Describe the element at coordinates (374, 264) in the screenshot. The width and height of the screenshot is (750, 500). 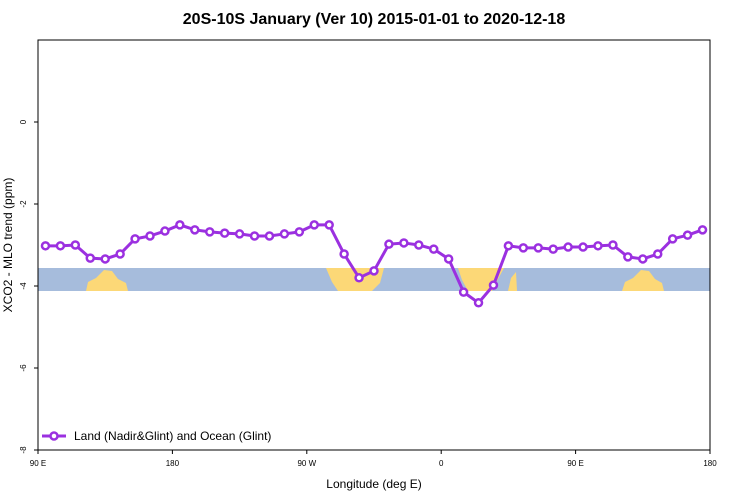
I see `series-line` at that location.